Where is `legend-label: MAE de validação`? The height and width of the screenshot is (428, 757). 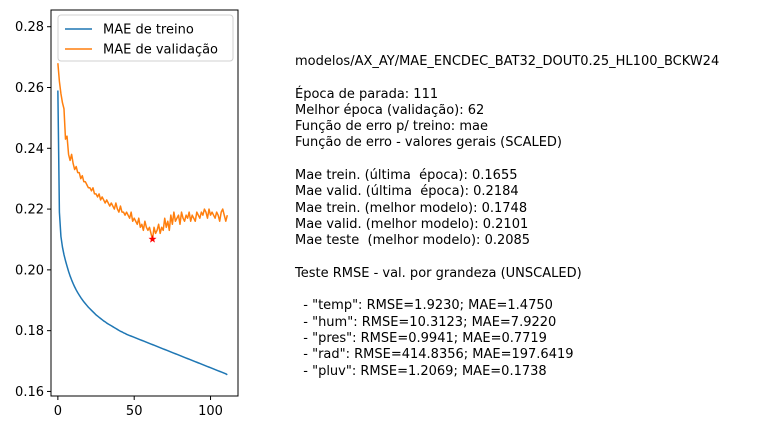 legend-label: MAE de validação is located at coordinates (160, 50).